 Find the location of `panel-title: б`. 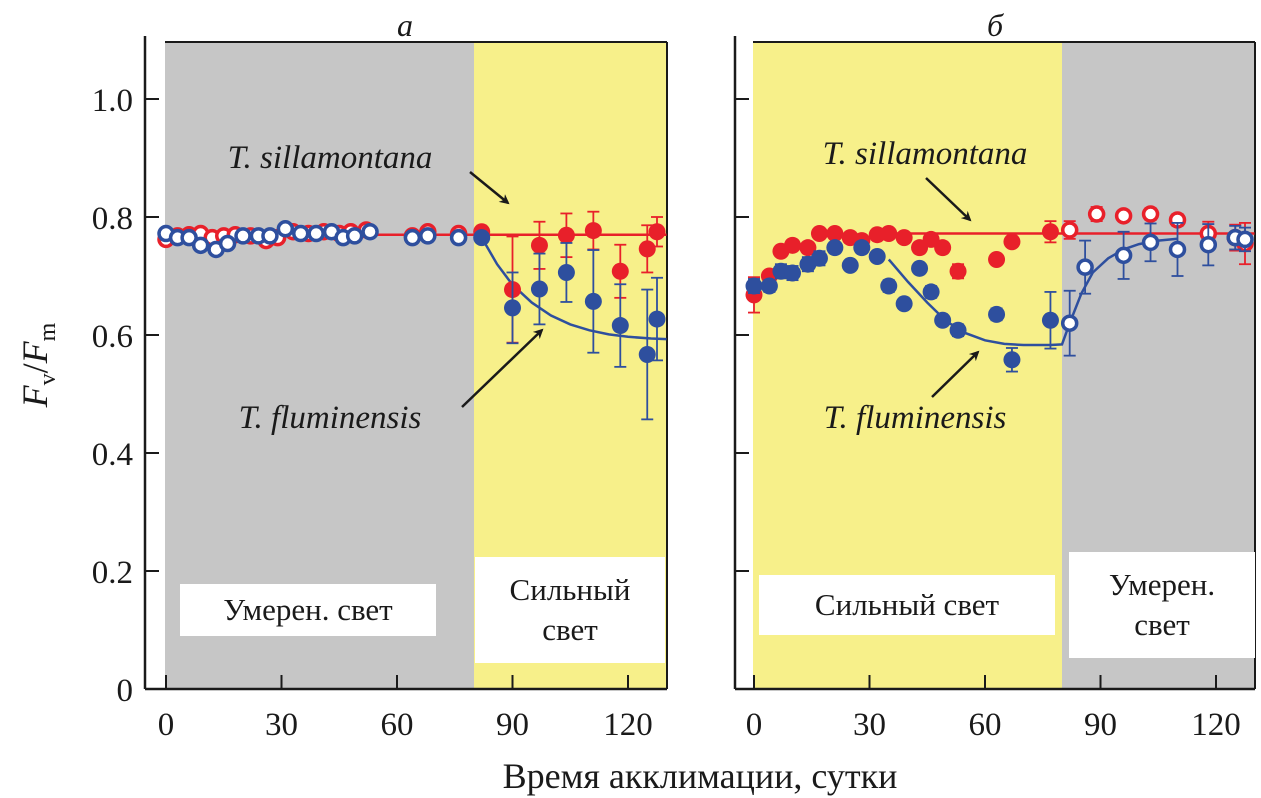

panel-title: б is located at coordinates (995, 25).